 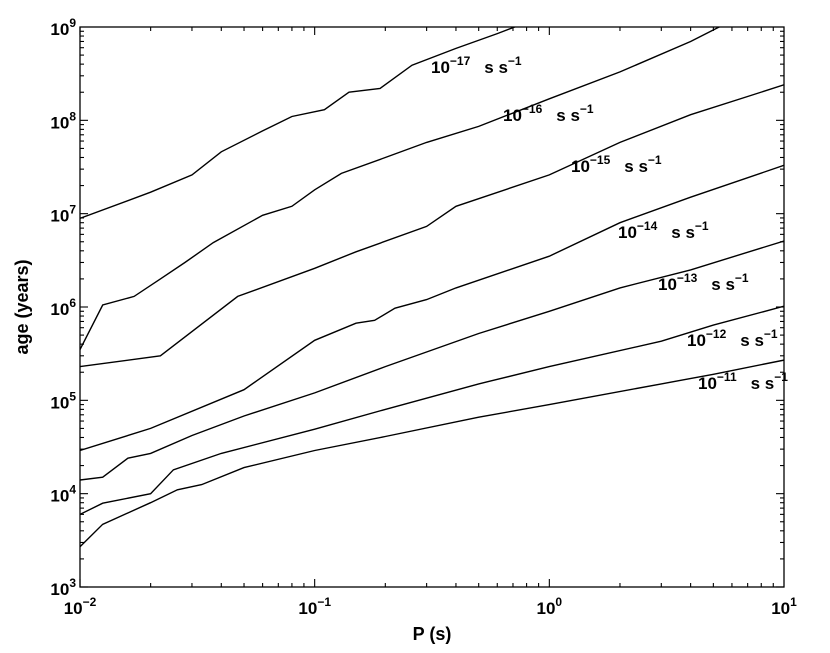 What do you see at coordinates (80, 606) in the screenshot?
I see `x-tick-label-1: 10⁻²` at bounding box center [80, 606].